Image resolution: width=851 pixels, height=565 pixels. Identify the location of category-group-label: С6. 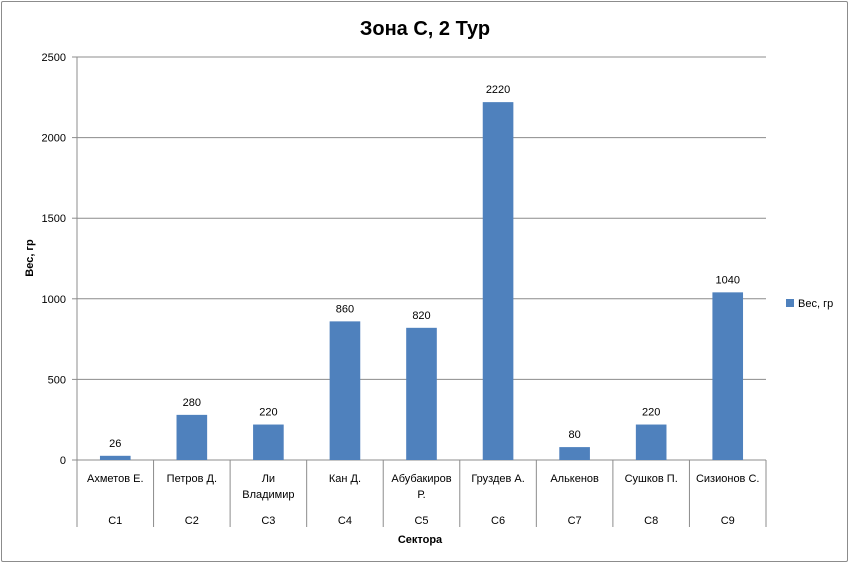
(498, 521).